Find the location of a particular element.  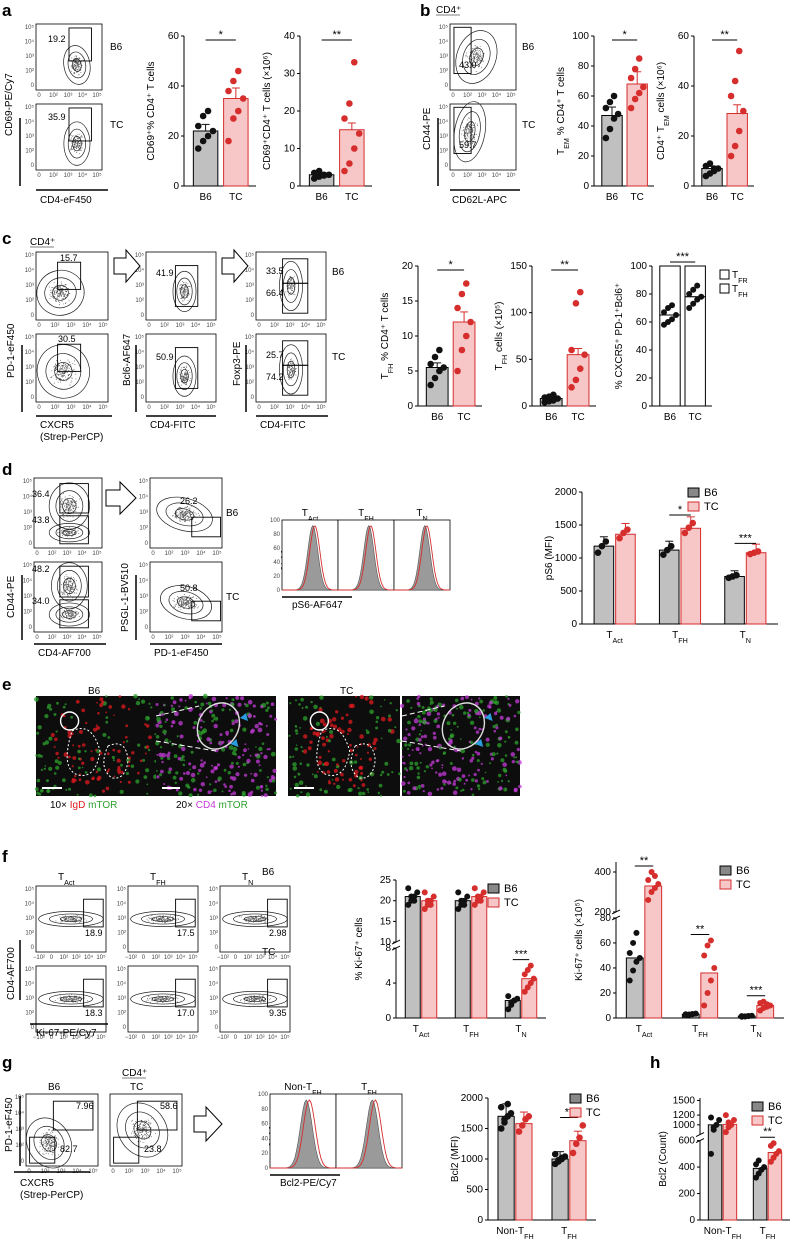

axis-label-cxcr5: CXCR5 is located at coordinates (57, 425).